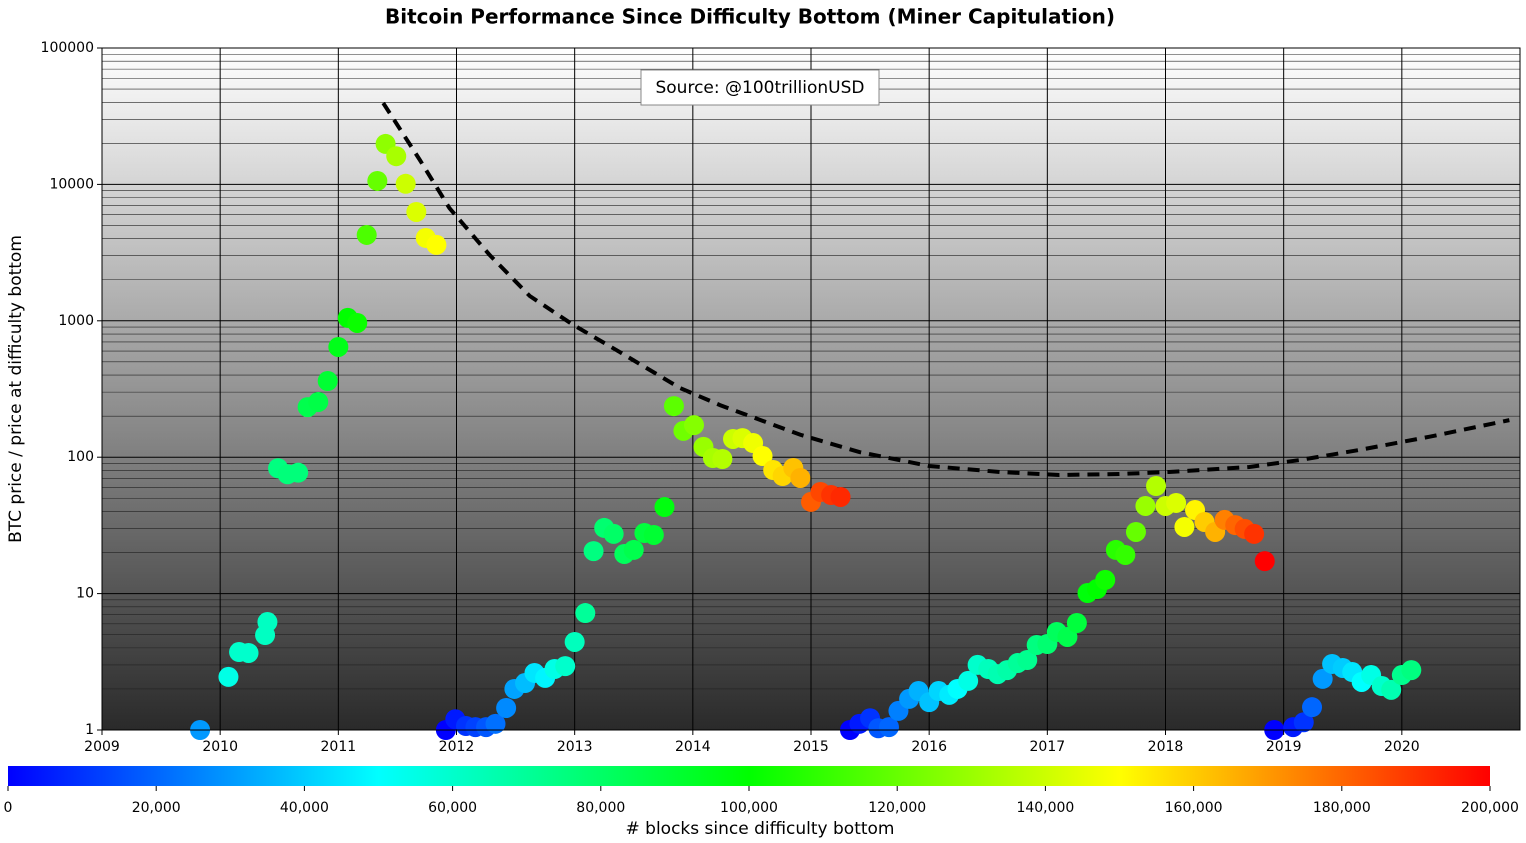 The image size is (1526, 843). What do you see at coordinates (575, 747) in the screenshot?
I see `x-tick-label: 2013` at bounding box center [575, 747].